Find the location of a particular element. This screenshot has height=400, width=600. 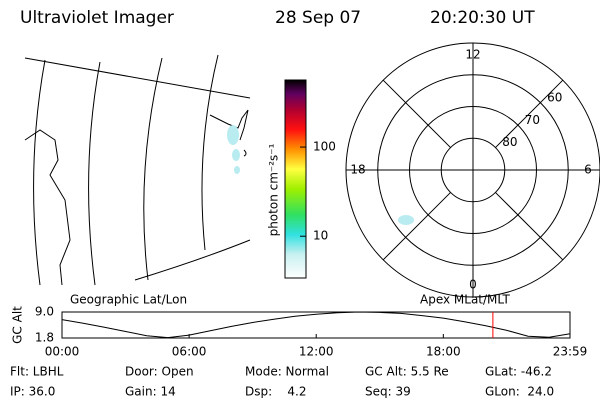

x-tick-label: 23:59 is located at coordinates (570, 352).